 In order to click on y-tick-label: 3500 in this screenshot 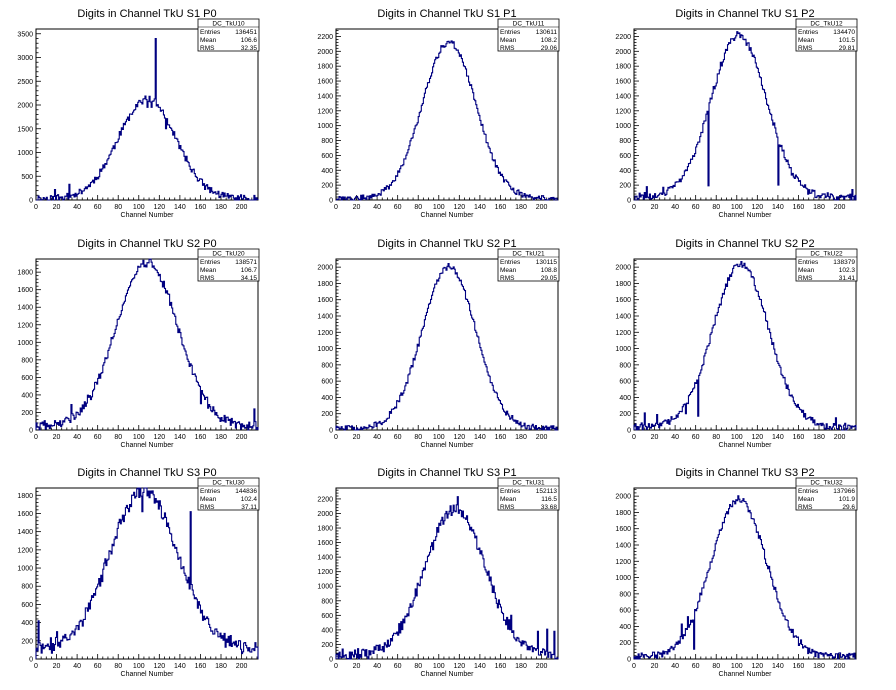, I will do `click(25, 34)`.